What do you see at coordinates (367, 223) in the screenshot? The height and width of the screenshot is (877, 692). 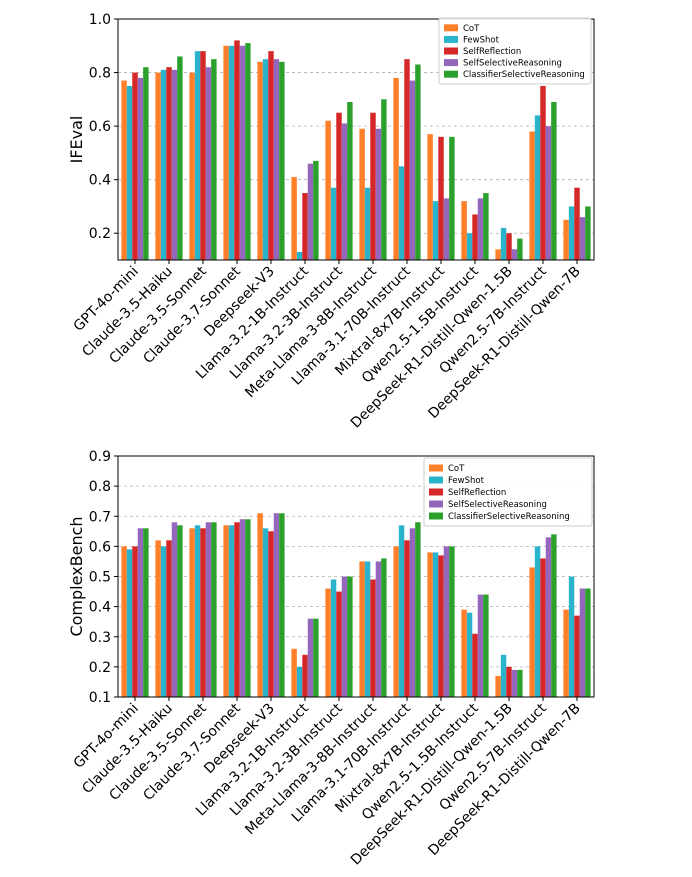 I see `bar-FewShot-Meta-Llama-3-8B-Instruct` at bounding box center [367, 223].